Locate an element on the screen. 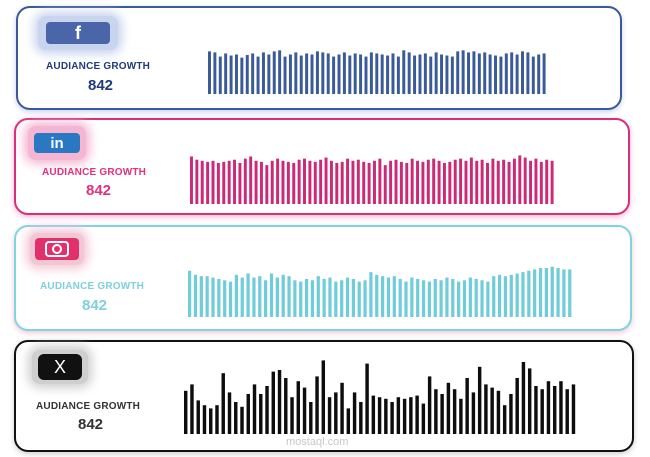 This screenshot has height=457, width=650. linkedin-icon: in is located at coordinates (57, 143).